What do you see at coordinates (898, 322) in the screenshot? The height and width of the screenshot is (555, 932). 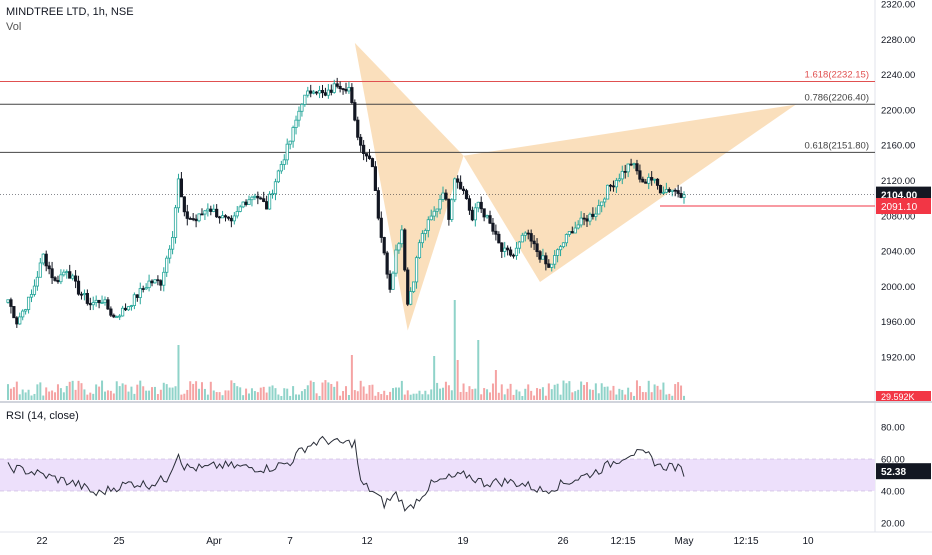 I see `price-tick-label: 1960.00` at bounding box center [898, 322].